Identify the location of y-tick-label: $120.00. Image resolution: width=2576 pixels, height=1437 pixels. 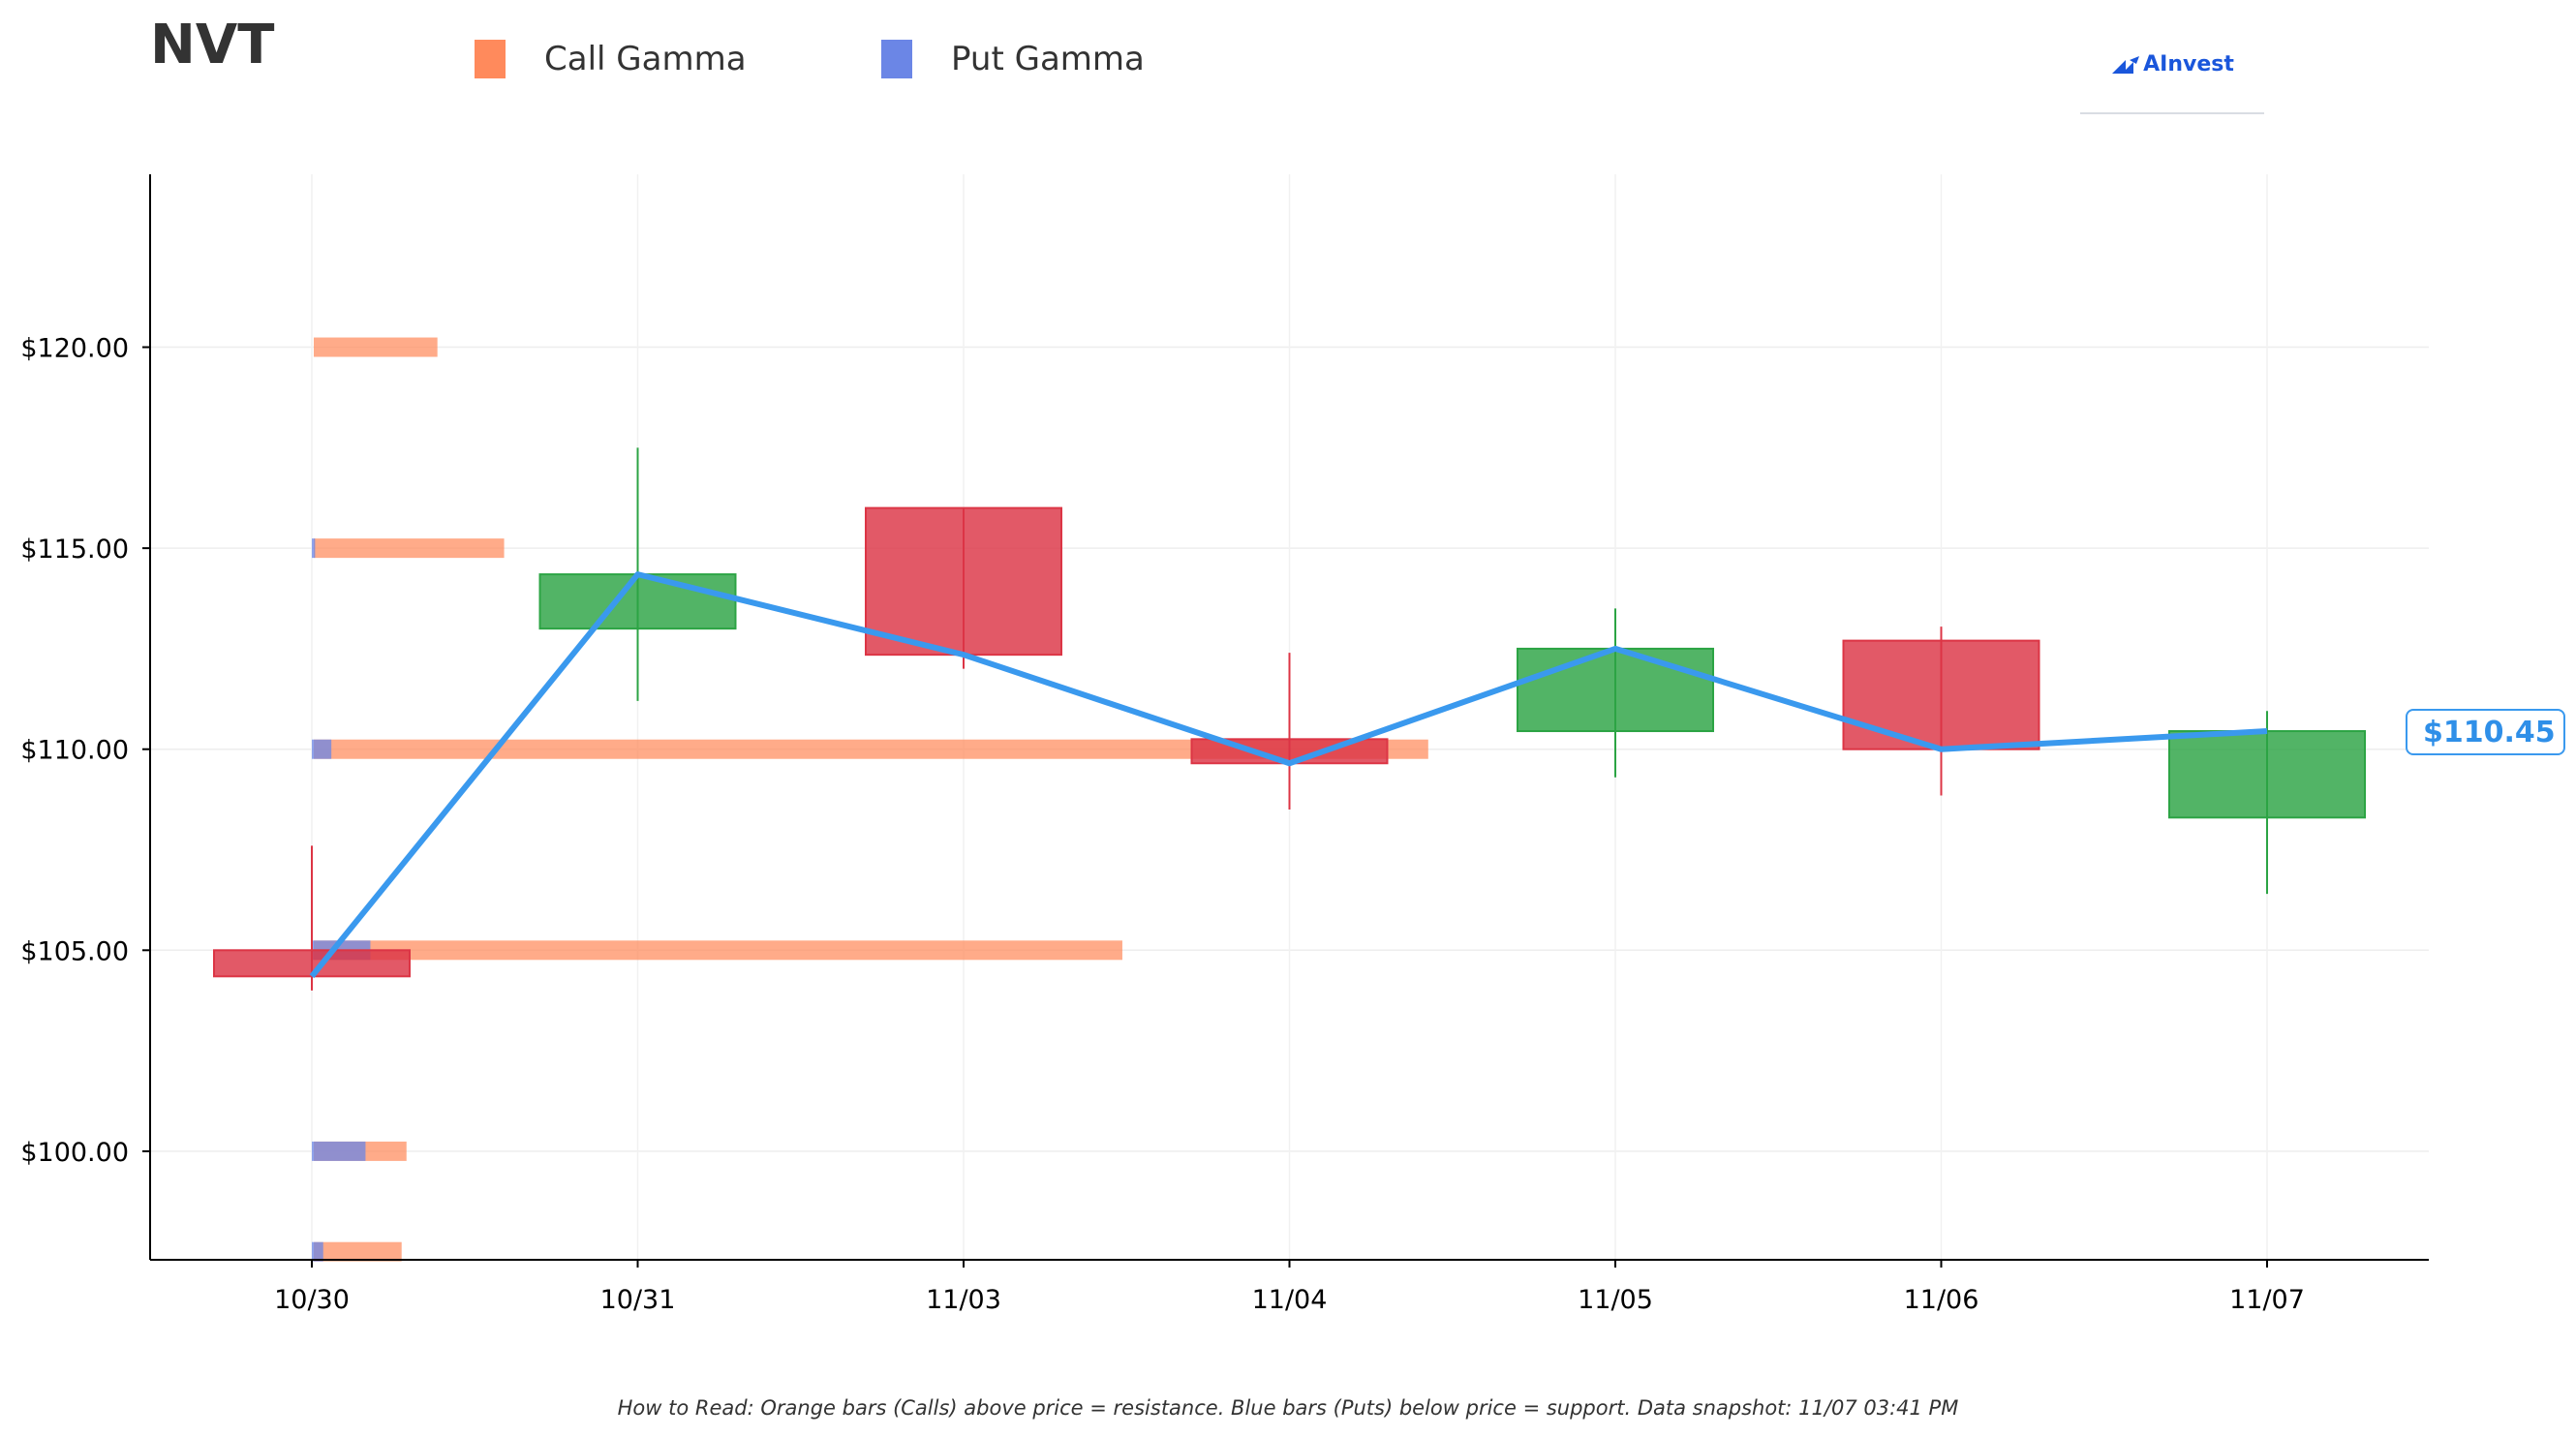
(74, 349).